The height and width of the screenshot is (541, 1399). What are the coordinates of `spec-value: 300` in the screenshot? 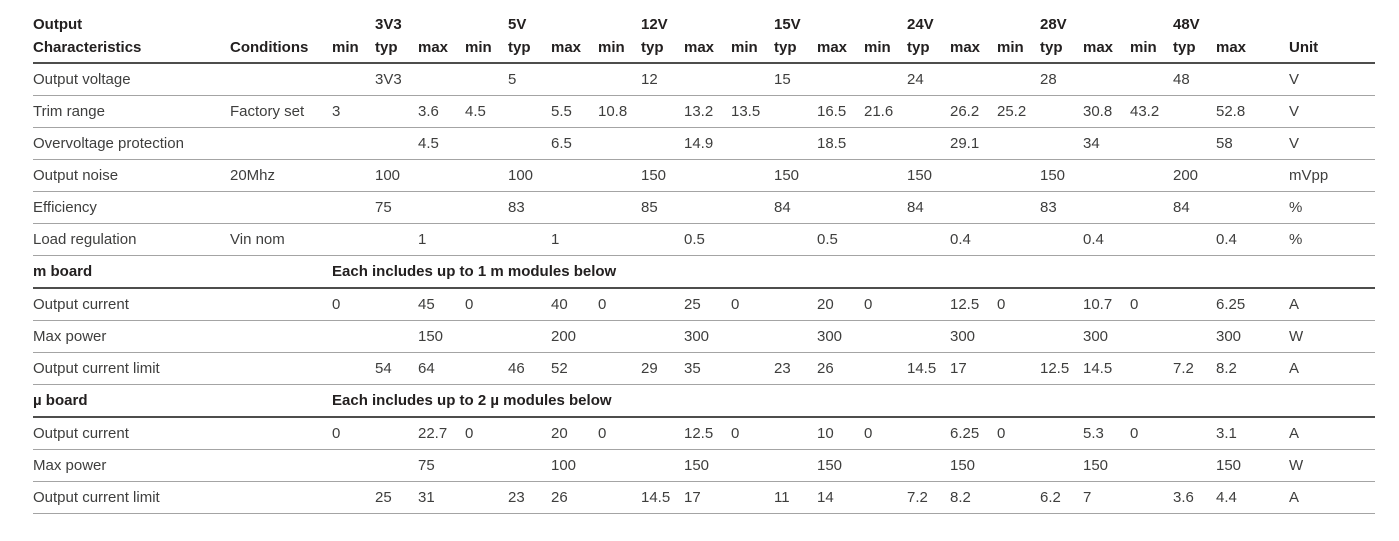 It's located at (1106, 336).